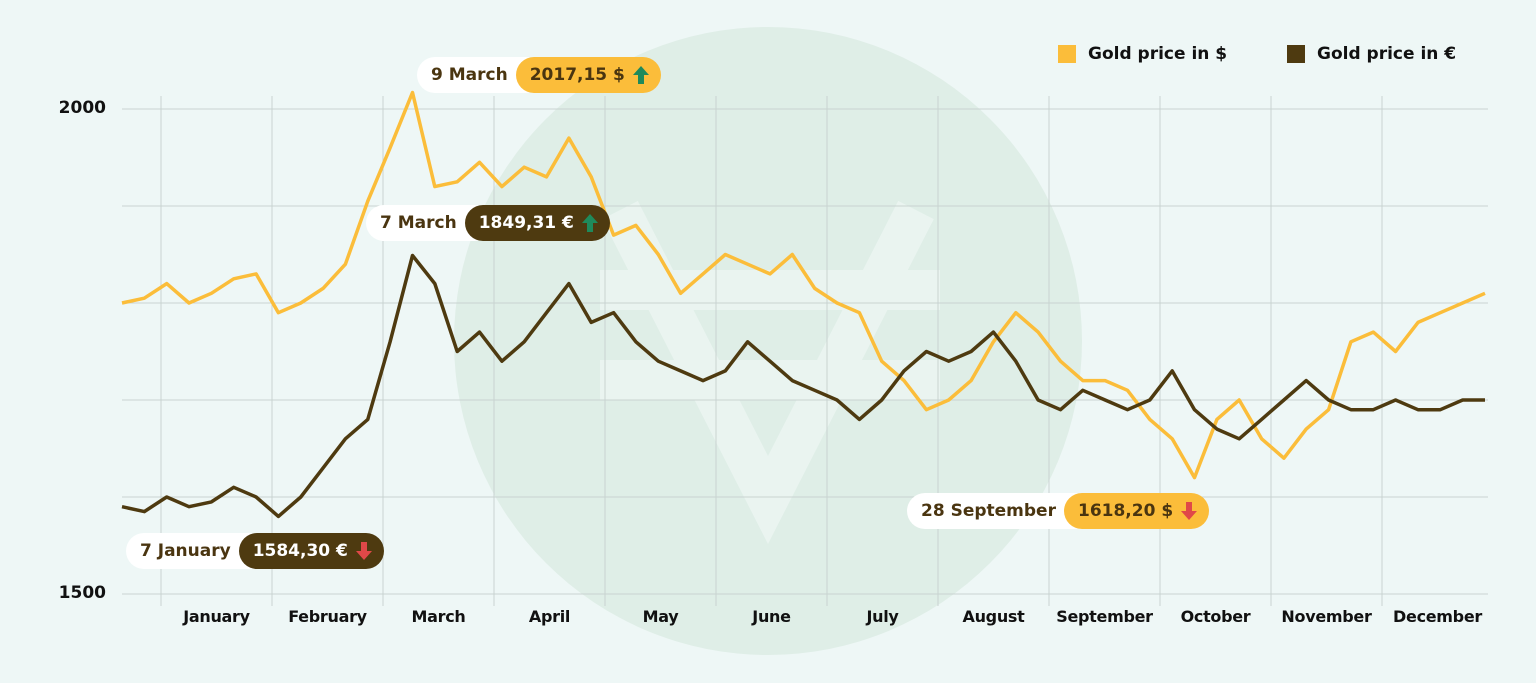 The image size is (1536, 683). I want to click on x-tick-september: September, so click(1104, 616).